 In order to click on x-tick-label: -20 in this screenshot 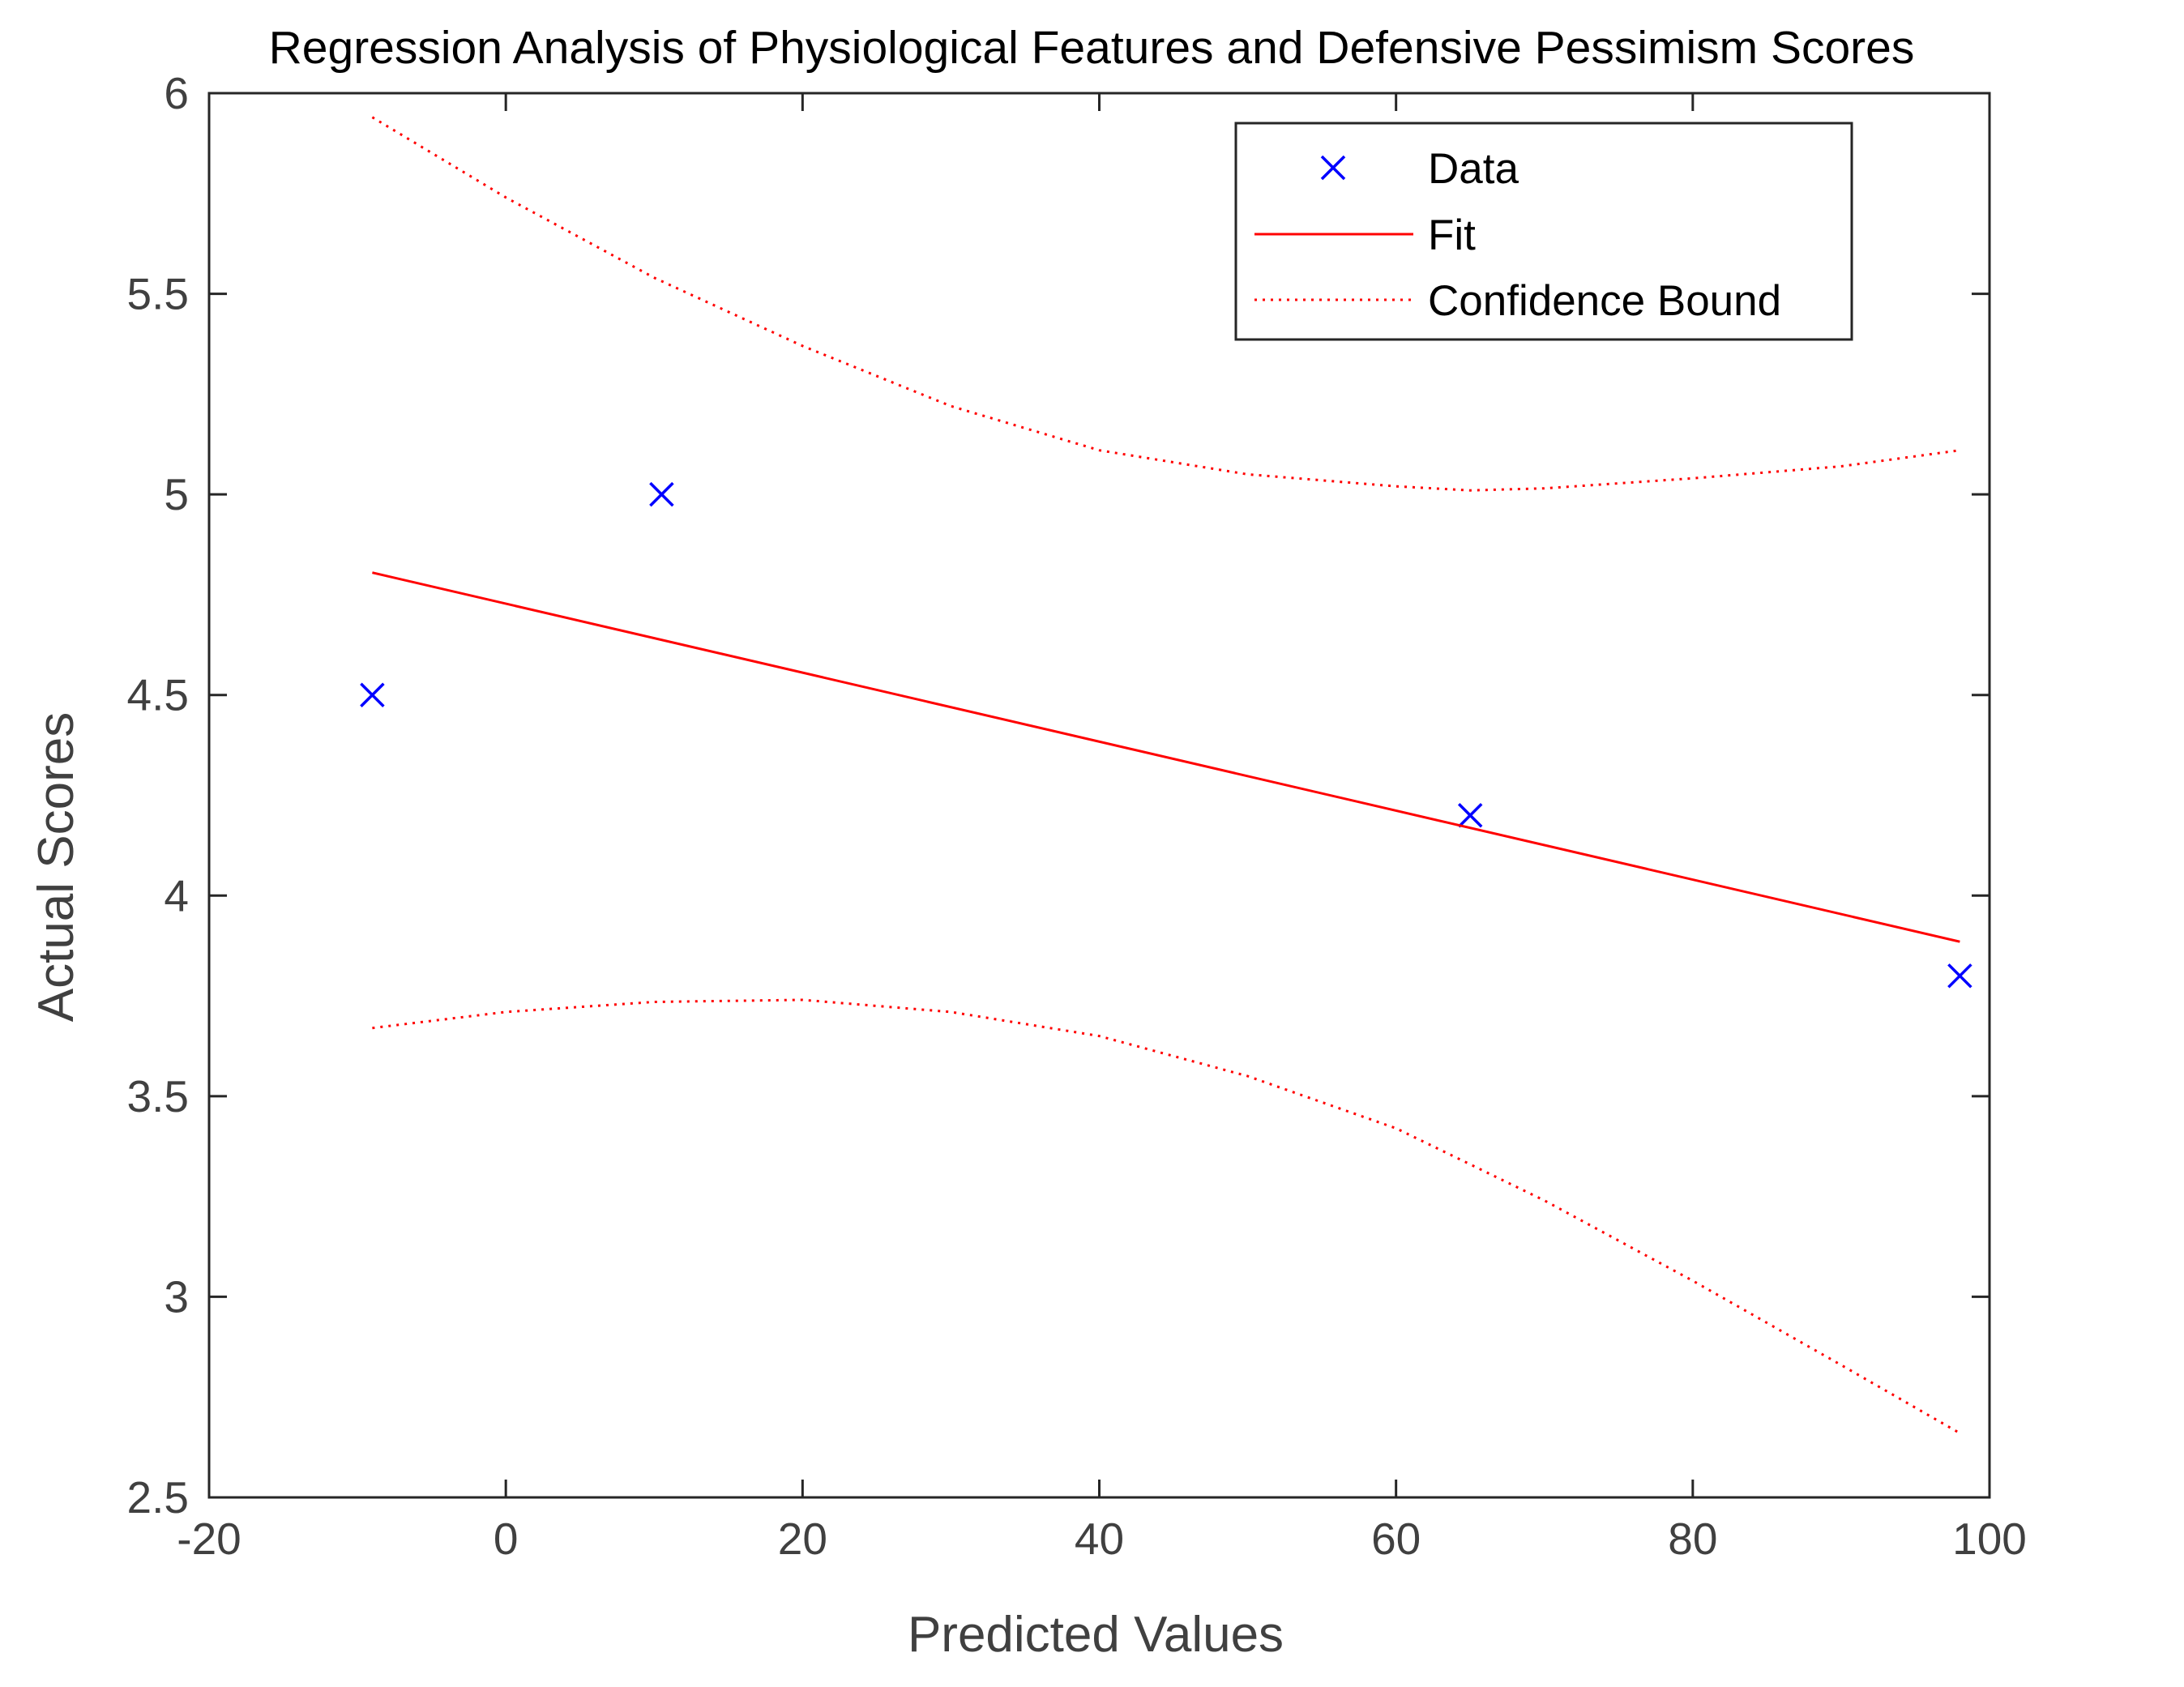, I will do `click(209, 1539)`.